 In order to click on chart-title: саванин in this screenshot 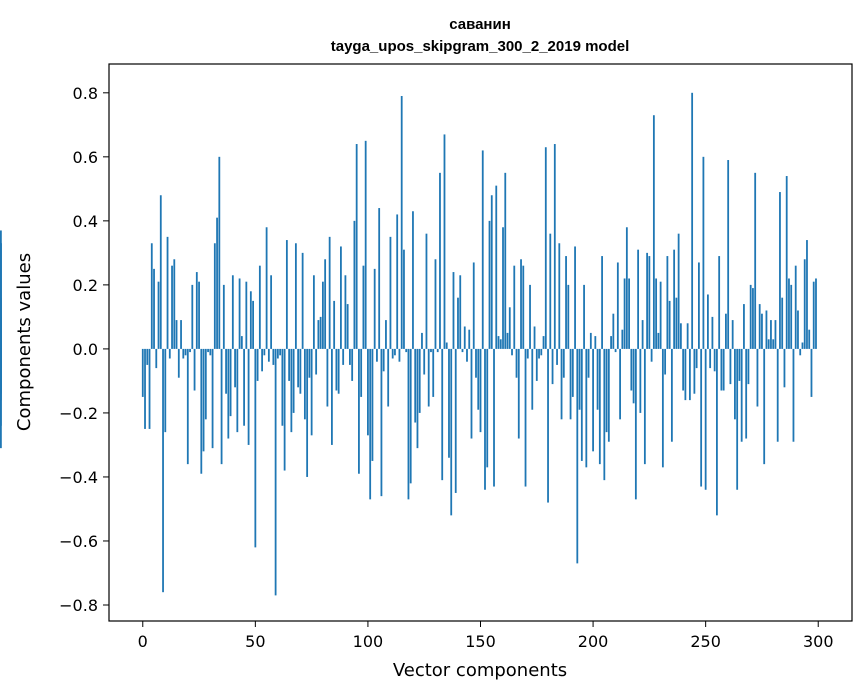, I will do `click(480, 24)`.